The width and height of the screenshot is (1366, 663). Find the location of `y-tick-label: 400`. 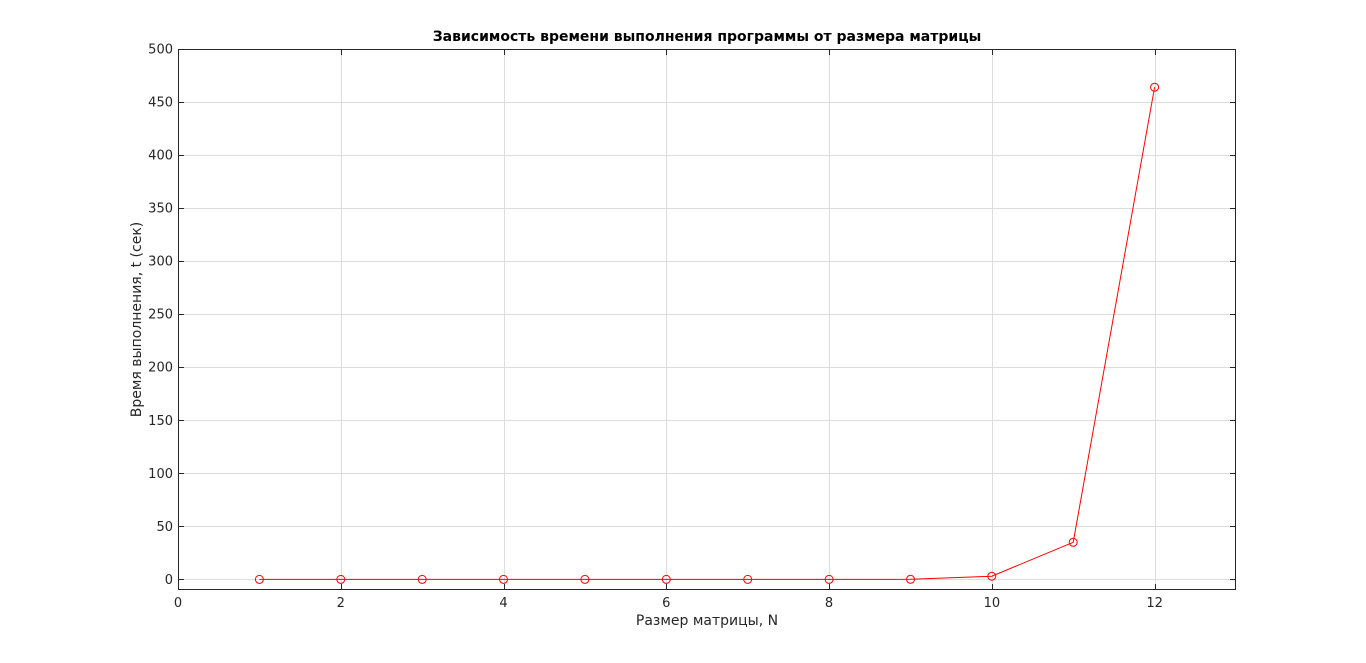

y-tick-label: 400 is located at coordinates (160, 156).